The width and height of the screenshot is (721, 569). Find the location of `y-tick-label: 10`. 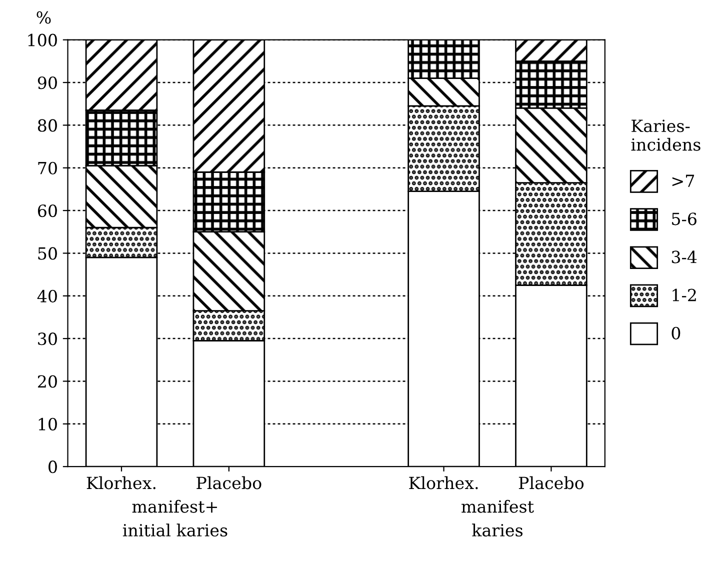

y-tick-label: 10 is located at coordinates (47, 424).